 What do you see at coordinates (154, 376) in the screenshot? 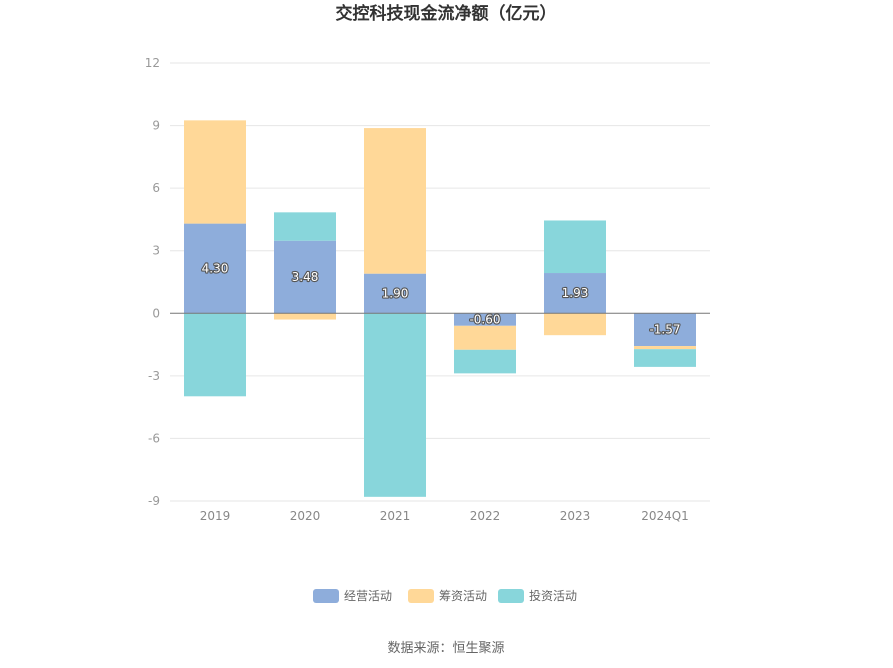
I see `y-tick-label: -3` at bounding box center [154, 376].